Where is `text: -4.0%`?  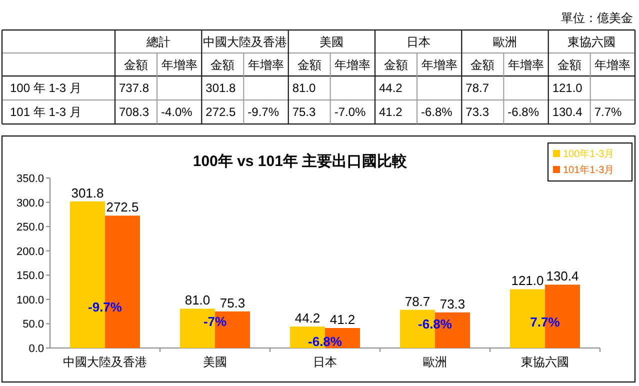 text: -4.0% is located at coordinates (176, 112).